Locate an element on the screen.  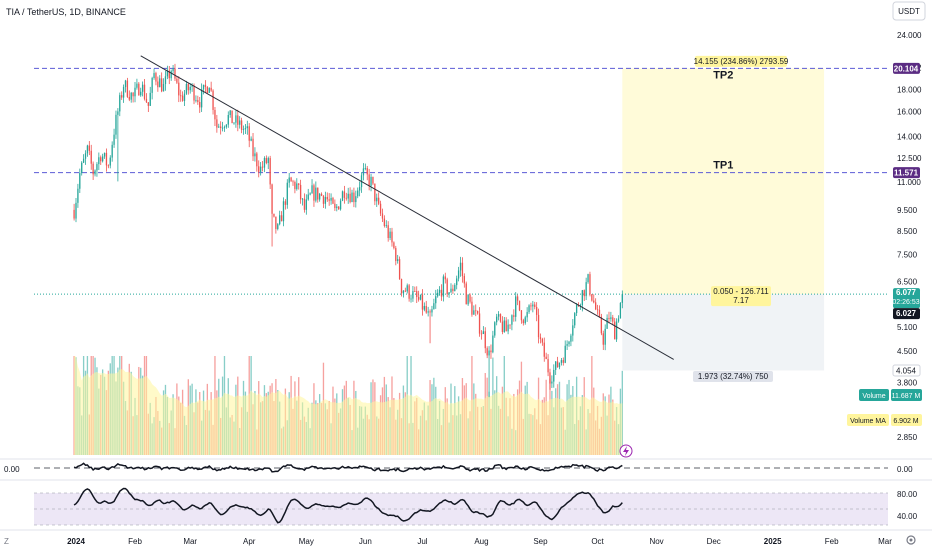
indicator1-left-value: 0.00 is located at coordinates (12, 469).